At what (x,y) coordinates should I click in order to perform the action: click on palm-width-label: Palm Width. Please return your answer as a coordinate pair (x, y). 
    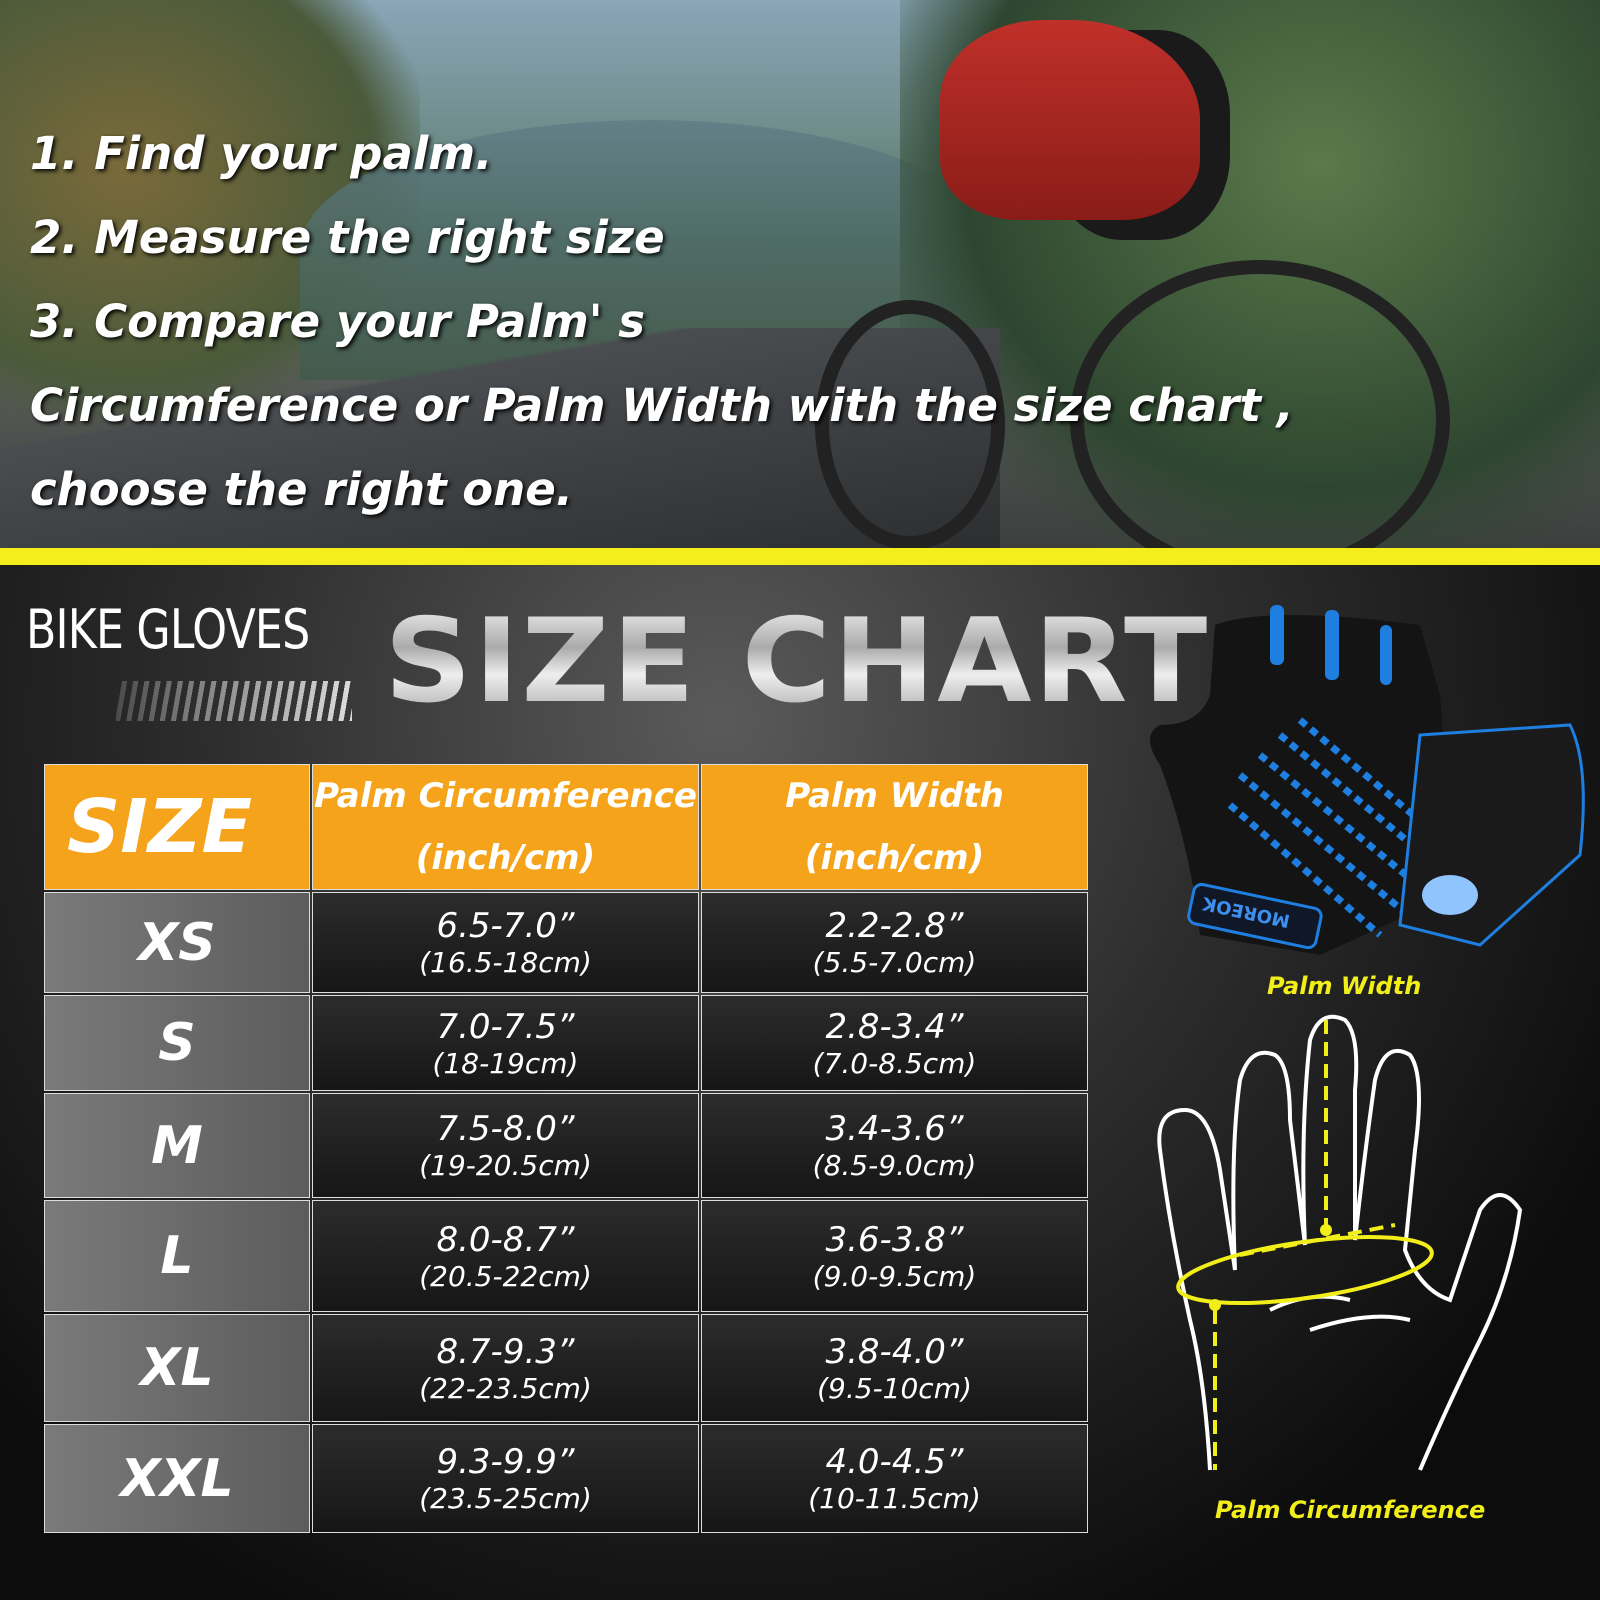
    Looking at the image, I should click on (1344, 986).